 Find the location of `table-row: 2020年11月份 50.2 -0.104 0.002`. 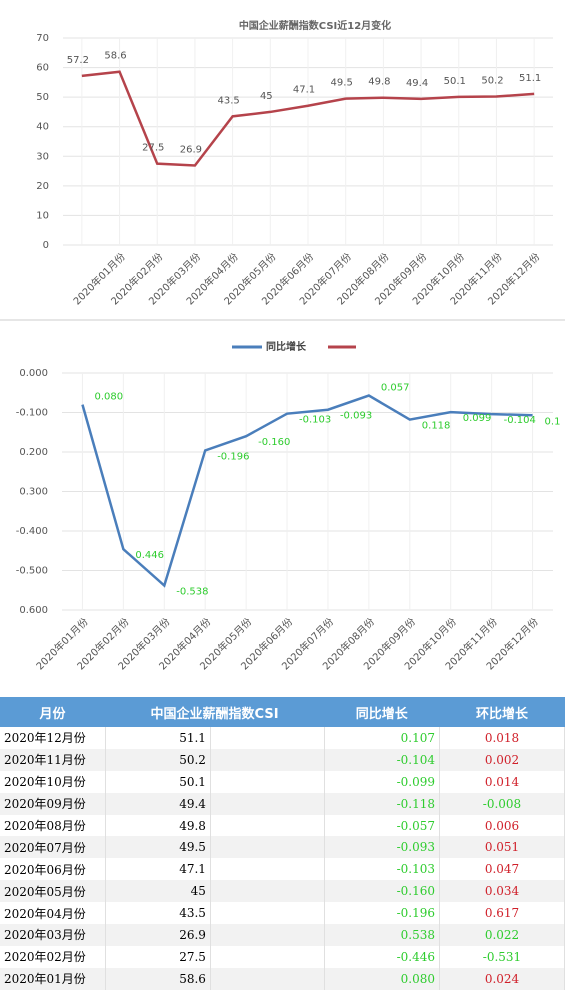

table-row: 2020年11月份 50.2 -0.104 0.002 is located at coordinates (282, 759).